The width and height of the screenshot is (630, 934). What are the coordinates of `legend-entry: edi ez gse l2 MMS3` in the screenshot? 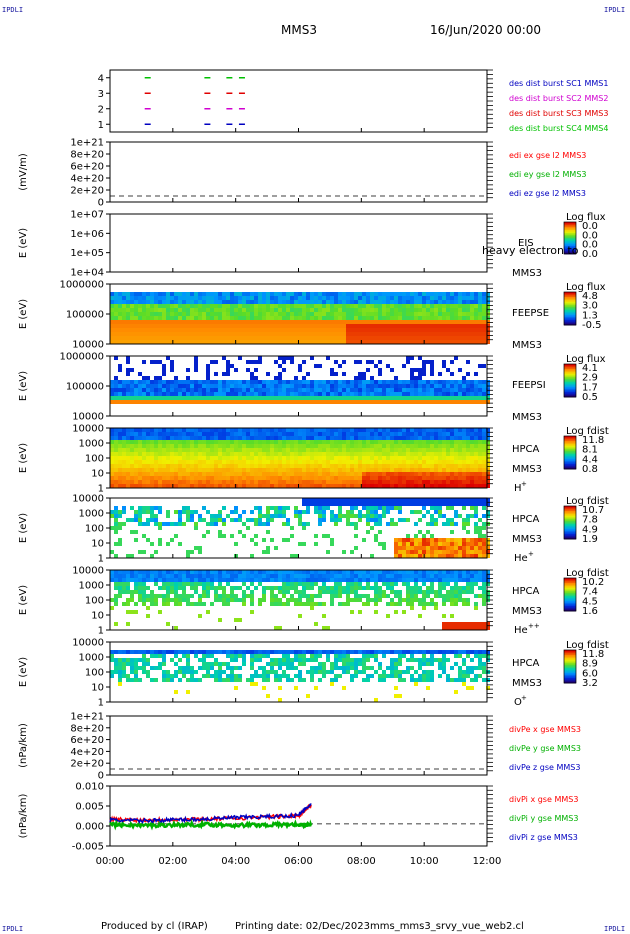 It's located at (547, 193).